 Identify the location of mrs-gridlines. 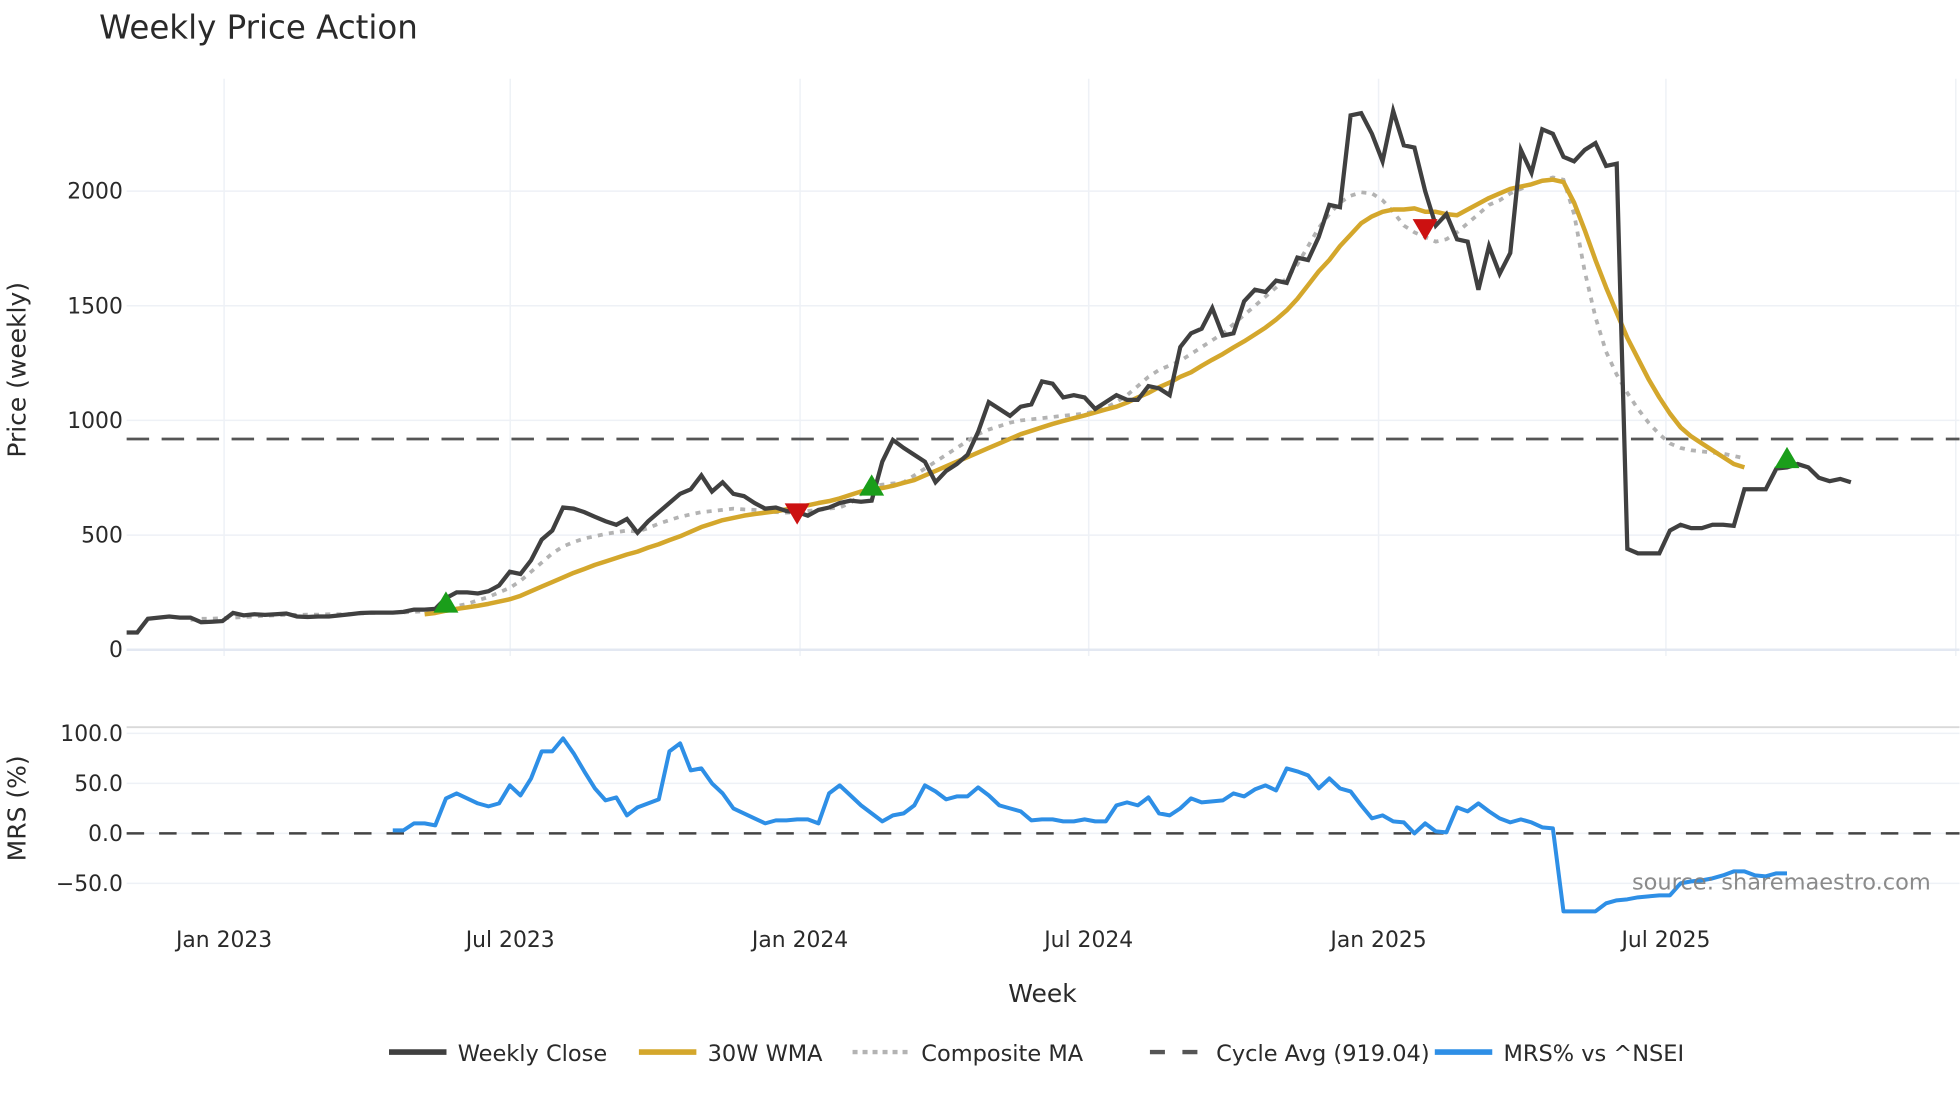
(1043, 808).